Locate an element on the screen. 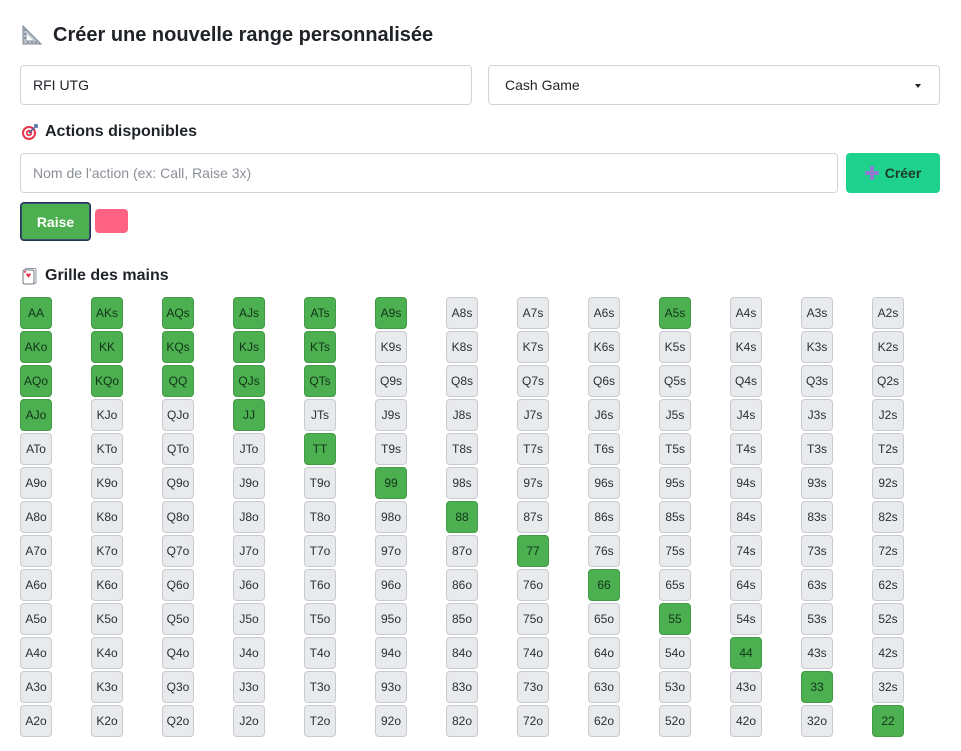 Image resolution: width=961 pixels, height=751 pixels. hand-cell: JTo is located at coordinates (249, 449).